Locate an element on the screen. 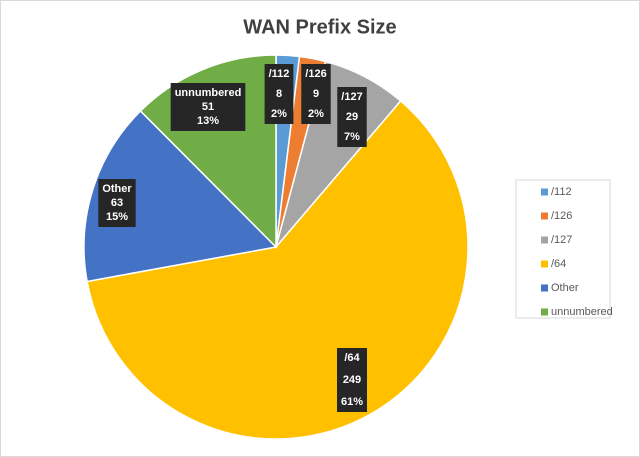 The height and width of the screenshot is (457, 640). data-label-text: 8 is located at coordinates (279, 94).